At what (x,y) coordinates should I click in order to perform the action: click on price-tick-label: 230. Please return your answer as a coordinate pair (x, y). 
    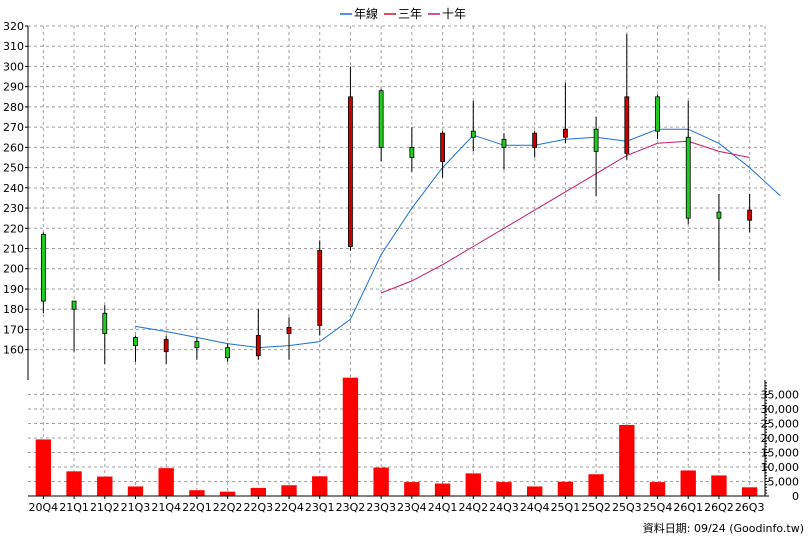
    Looking at the image, I should click on (13, 208).